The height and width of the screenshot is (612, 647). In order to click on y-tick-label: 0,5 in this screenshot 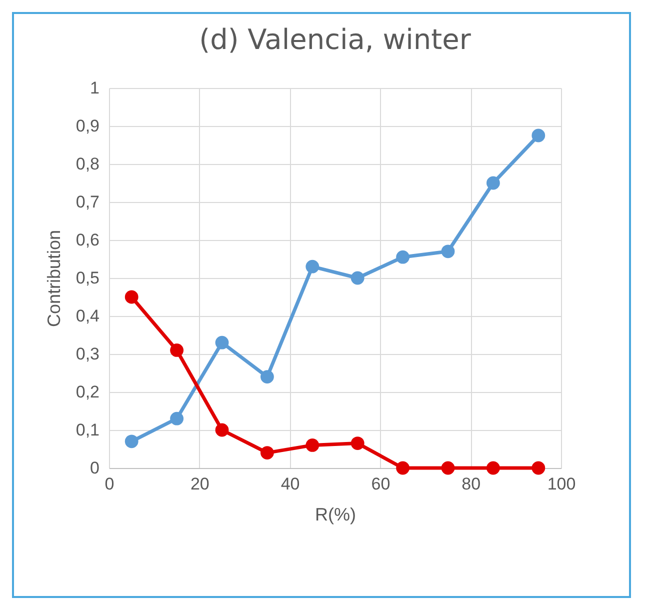, I will do `click(88, 278)`.